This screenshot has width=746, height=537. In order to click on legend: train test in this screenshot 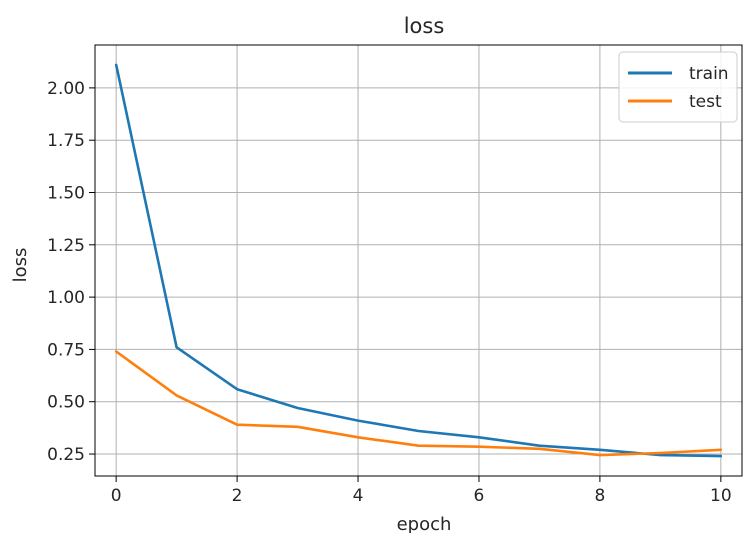, I will do `click(678, 87)`.